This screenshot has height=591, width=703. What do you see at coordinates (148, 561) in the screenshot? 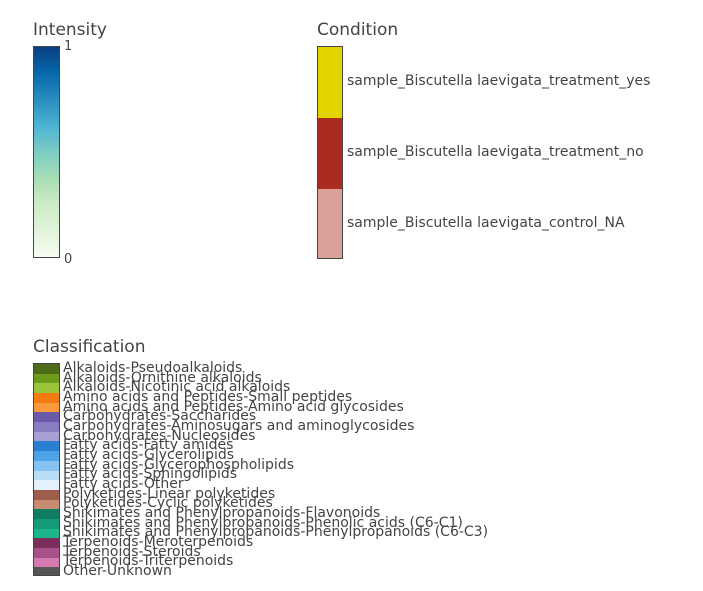
I see `classification-label: Terpenoids-Triterpenoids` at bounding box center [148, 561].